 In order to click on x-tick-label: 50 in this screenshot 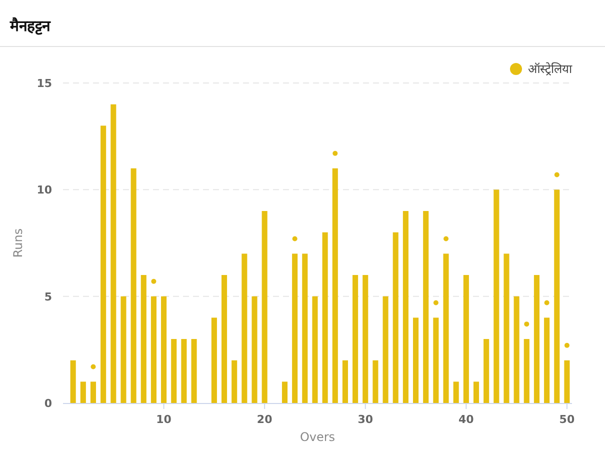, I will do `click(567, 419)`.